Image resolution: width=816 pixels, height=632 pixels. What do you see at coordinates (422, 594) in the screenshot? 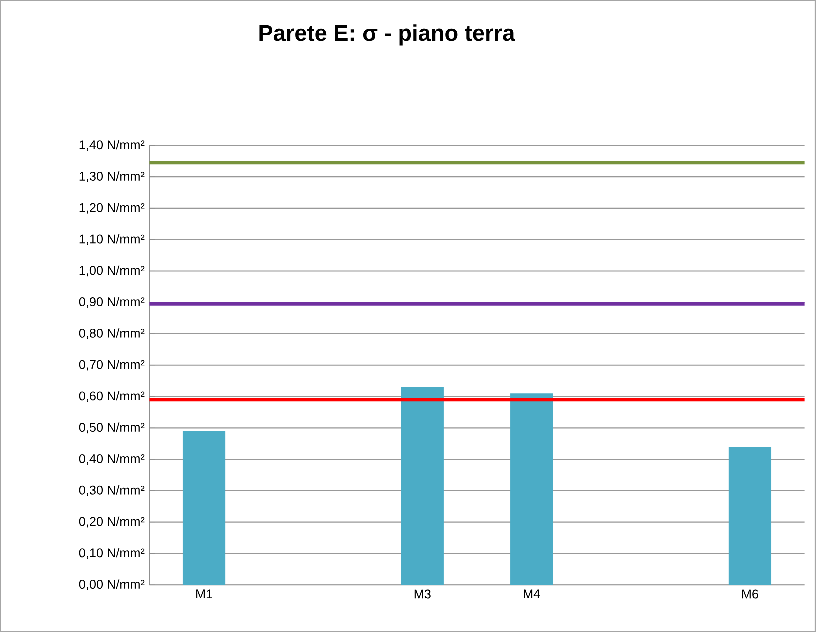
I see `x-tick-label: M3` at bounding box center [422, 594].